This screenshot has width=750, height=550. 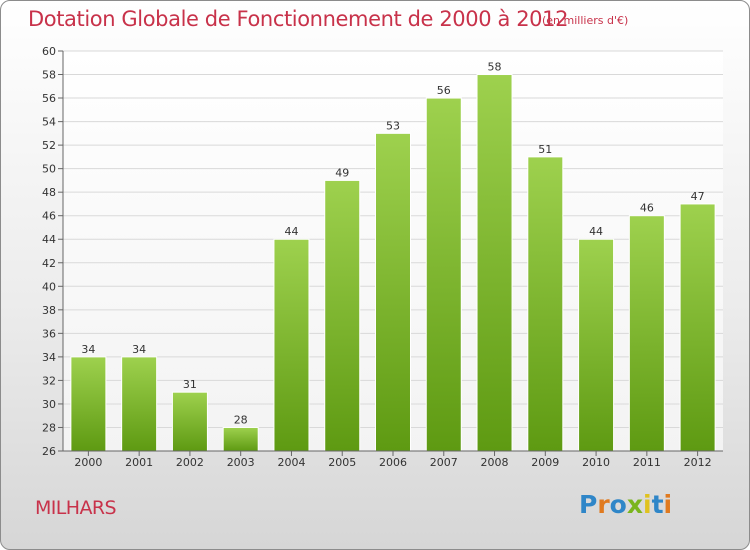 I want to click on x-tick-label: 2011, so click(x=647, y=462).